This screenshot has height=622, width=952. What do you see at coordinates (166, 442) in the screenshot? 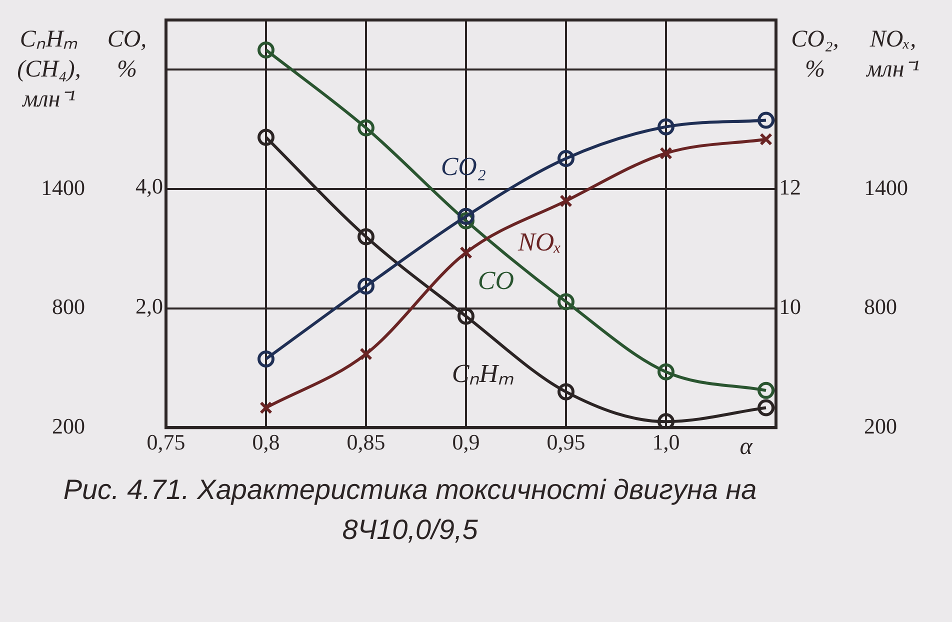
I see `x-tick-label: 0,75` at bounding box center [166, 442].